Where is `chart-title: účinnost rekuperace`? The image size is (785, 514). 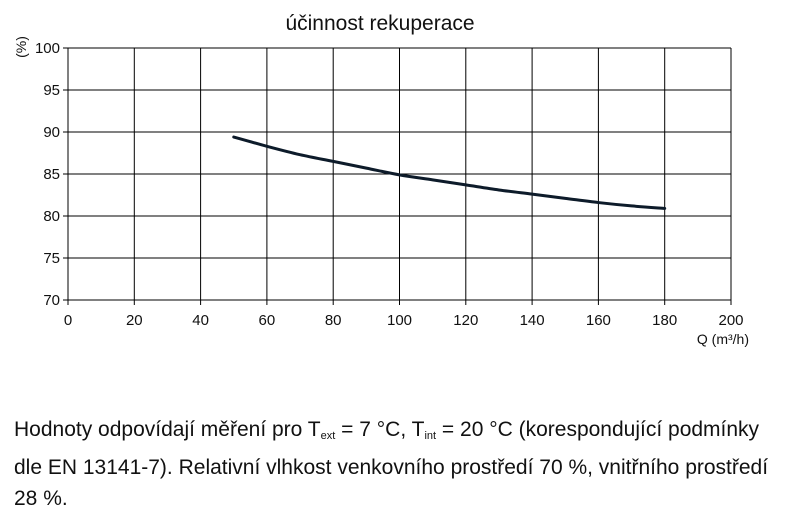
chart-title: účinnost rekuperace is located at coordinates (379, 23).